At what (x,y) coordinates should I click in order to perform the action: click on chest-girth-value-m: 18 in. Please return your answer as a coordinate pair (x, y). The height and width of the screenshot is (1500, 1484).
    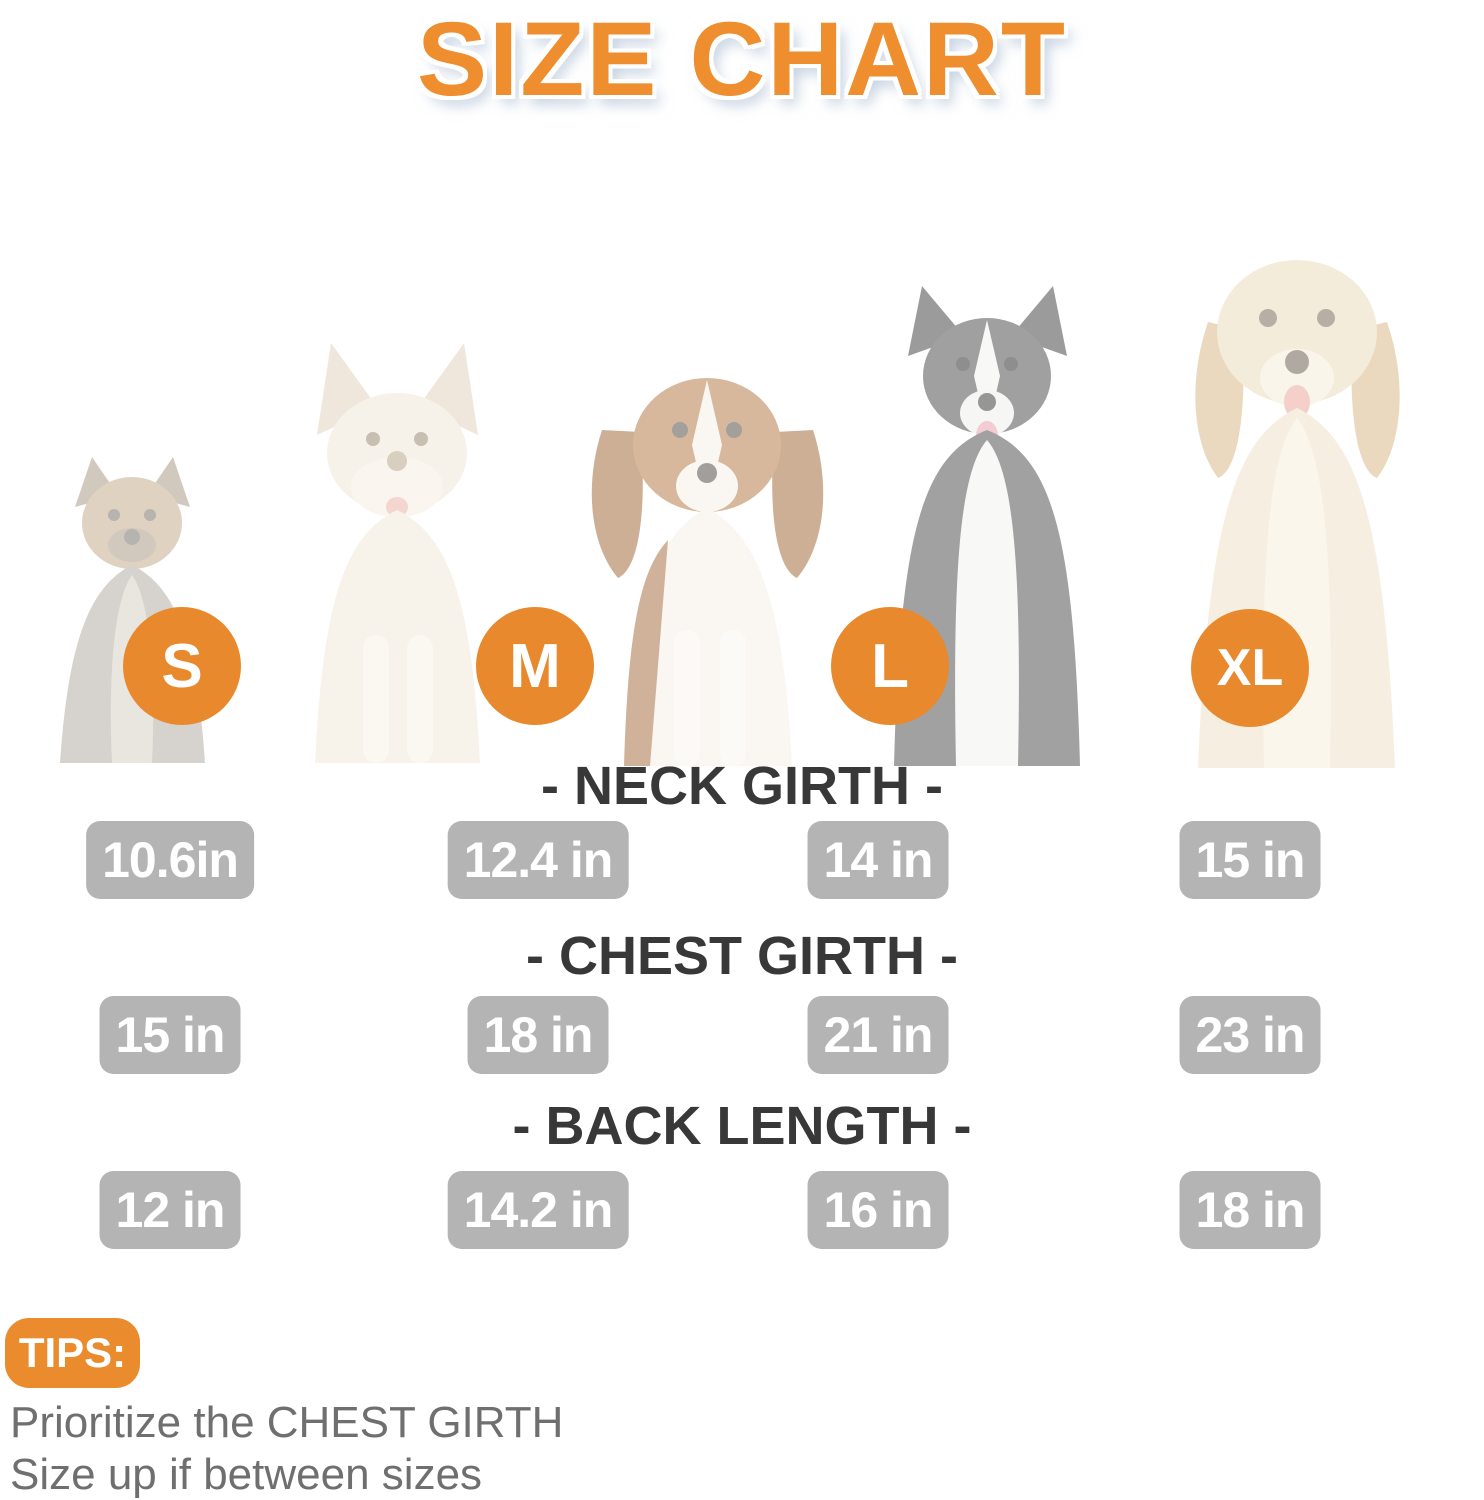
    Looking at the image, I should click on (538, 1035).